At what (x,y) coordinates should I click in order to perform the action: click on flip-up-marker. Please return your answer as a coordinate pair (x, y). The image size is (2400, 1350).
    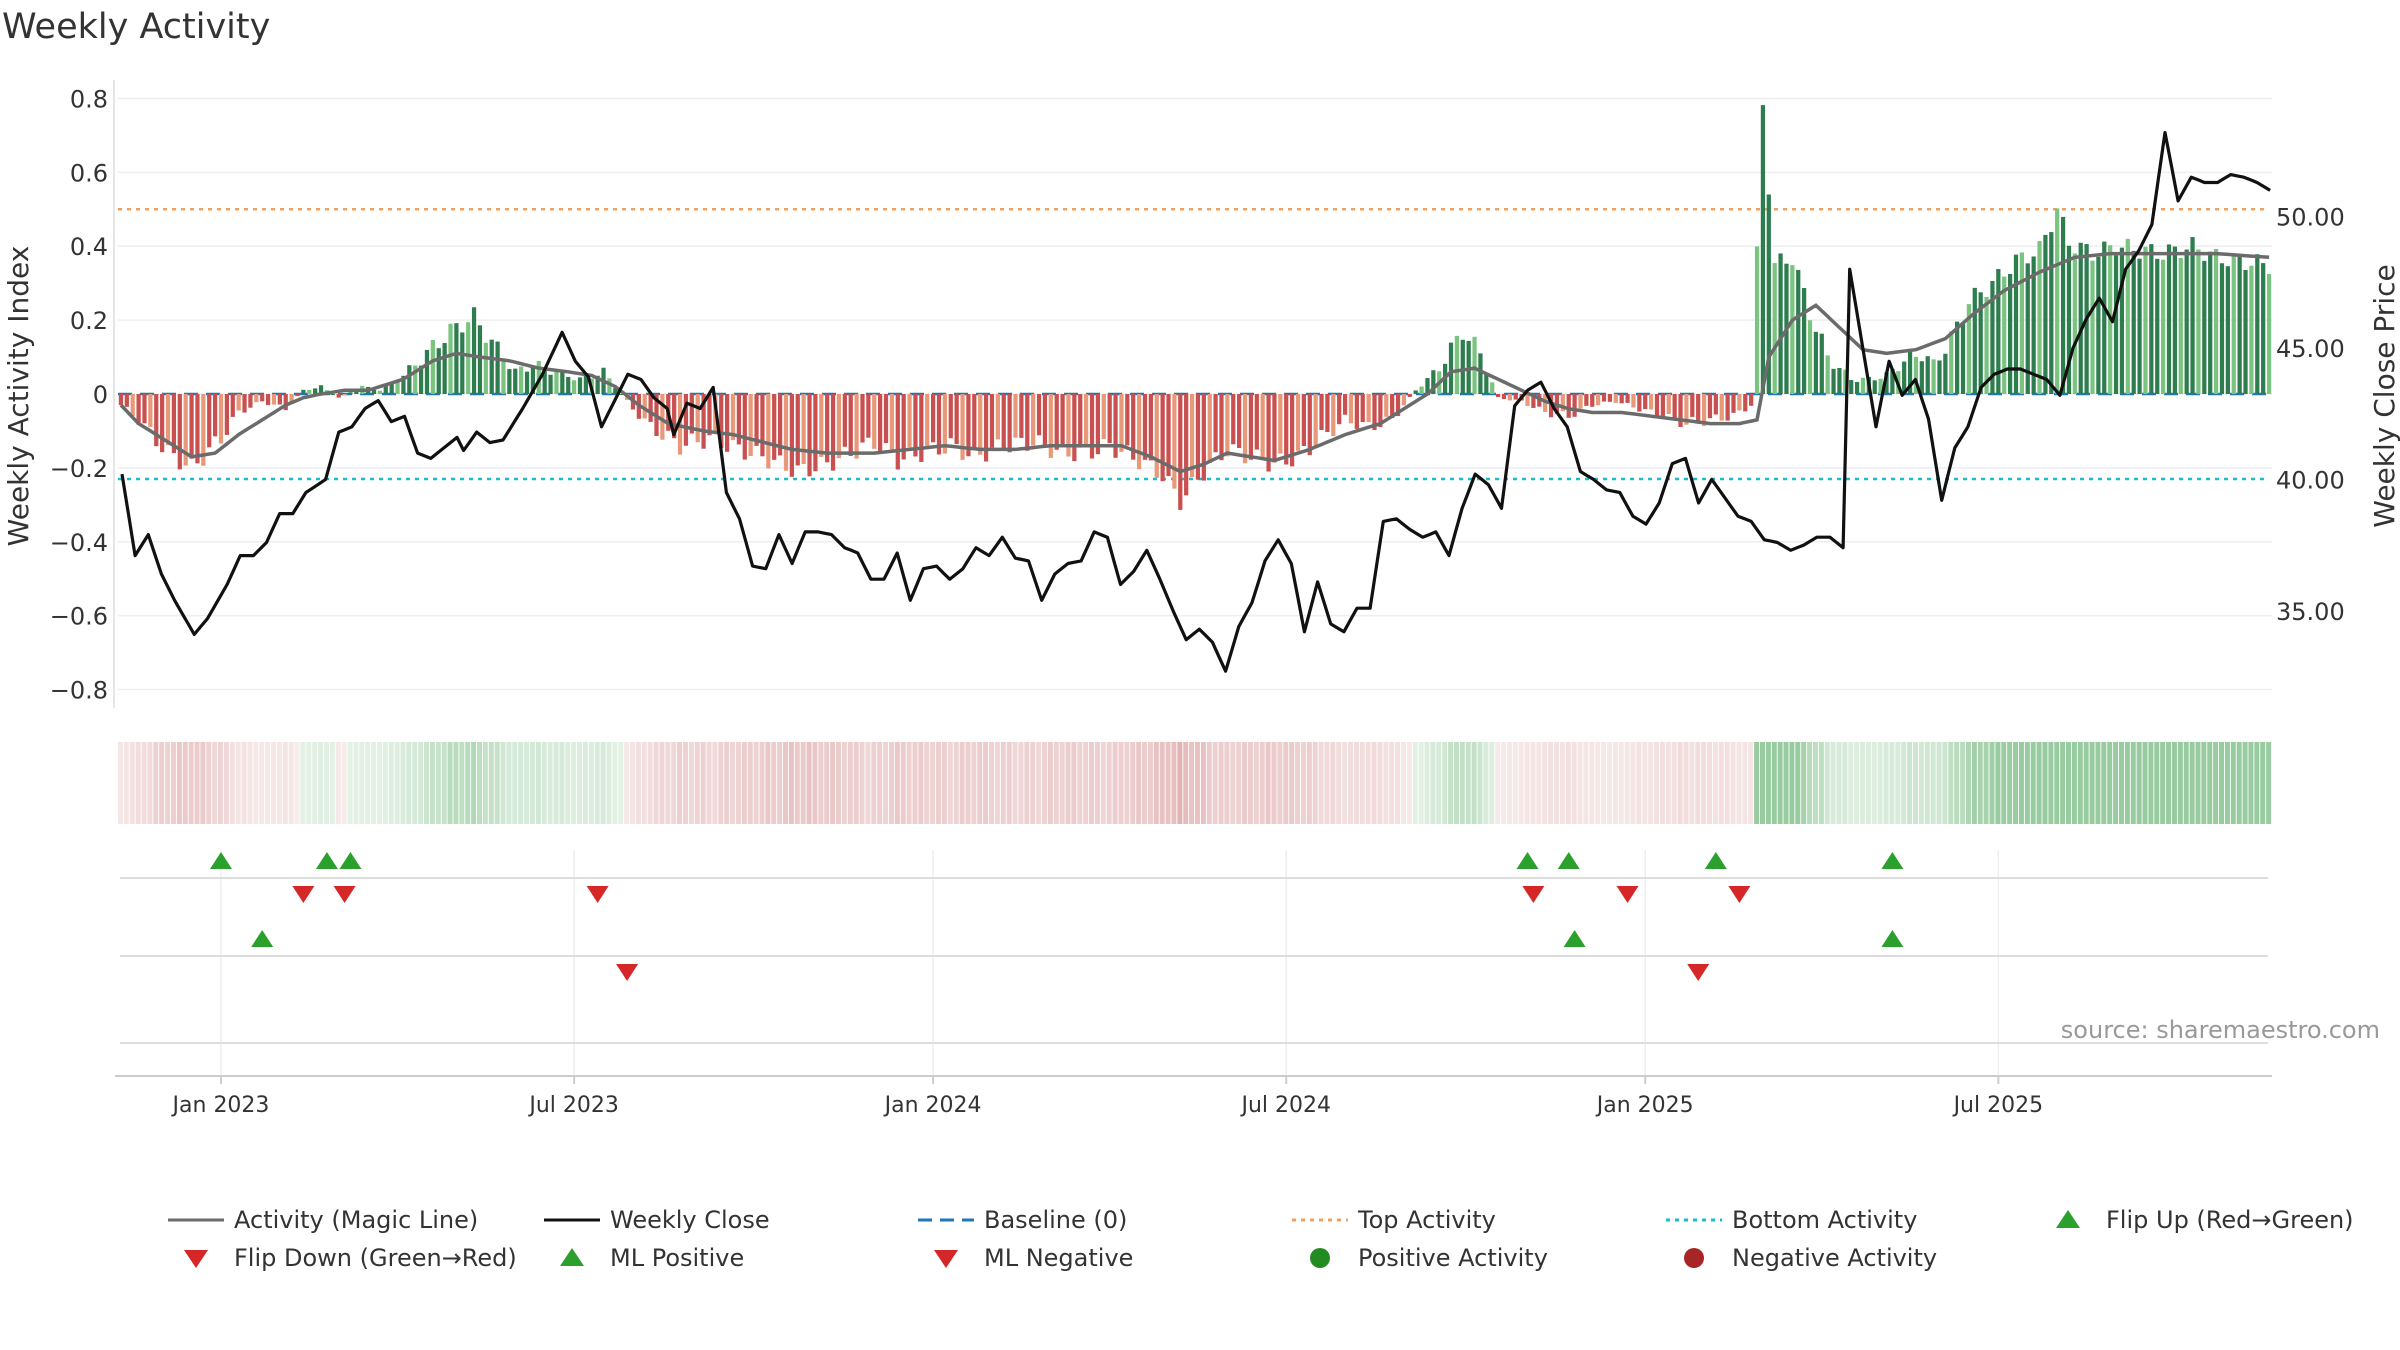
    Looking at the image, I should click on (1527, 860).